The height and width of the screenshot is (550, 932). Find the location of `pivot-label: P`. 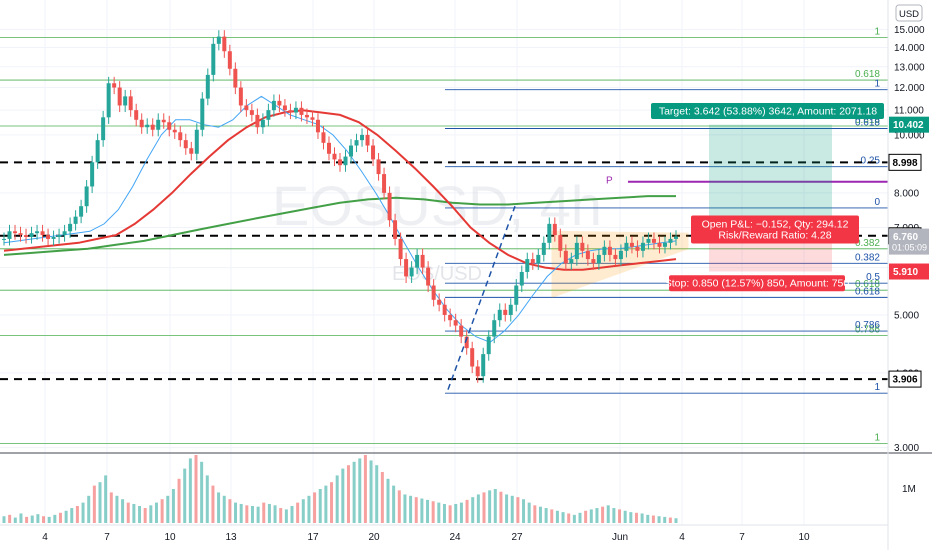

pivot-label: P is located at coordinates (609, 181).